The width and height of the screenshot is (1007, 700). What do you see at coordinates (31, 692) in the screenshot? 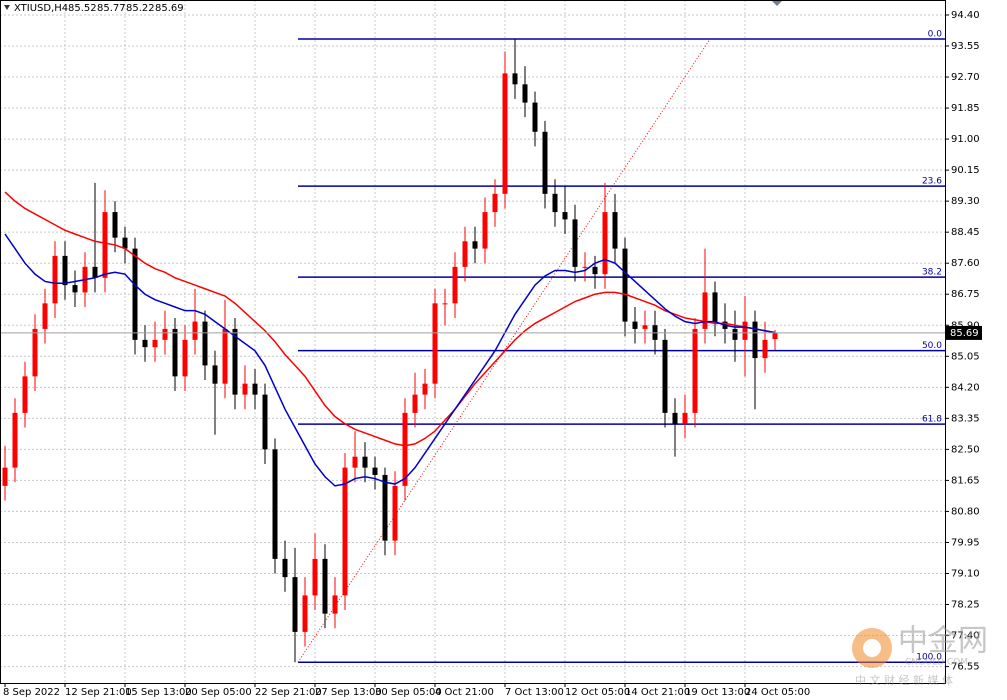
I see `x-tick-label: 8 Sep 2022` at bounding box center [31, 692].